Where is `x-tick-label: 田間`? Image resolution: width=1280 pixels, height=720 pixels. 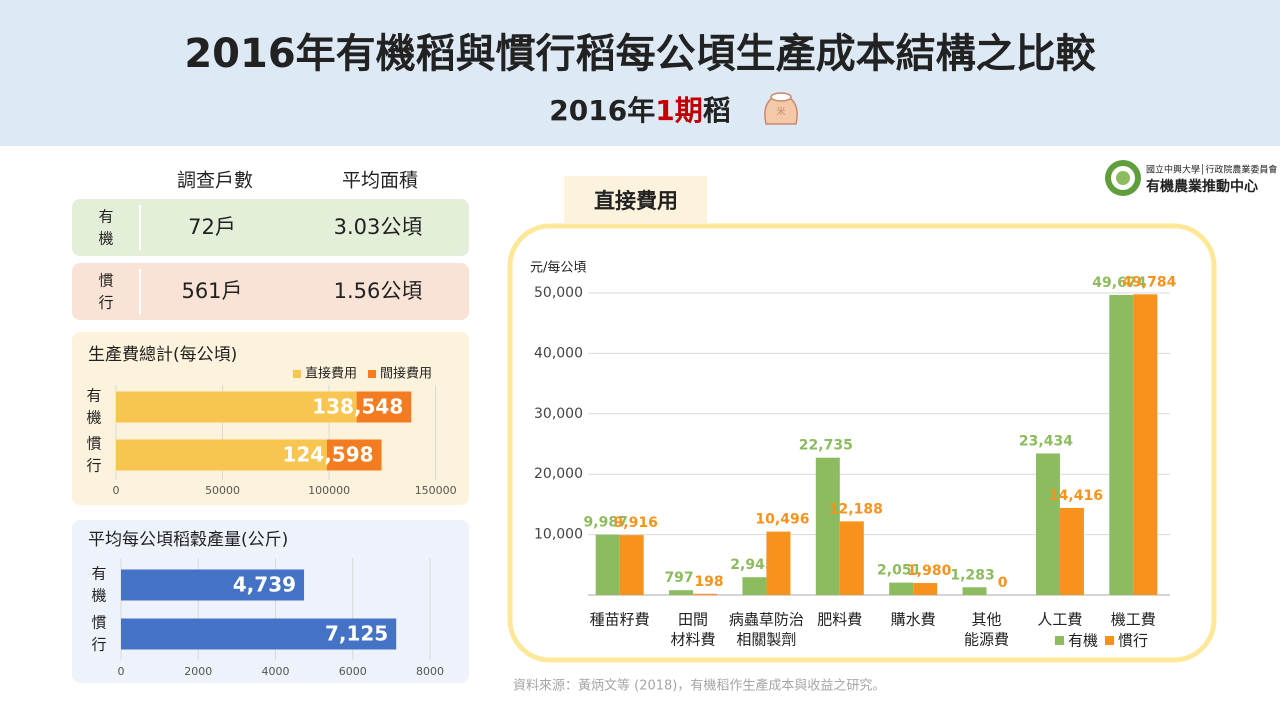 x-tick-label: 田間 is located at coordinates (693, 620).